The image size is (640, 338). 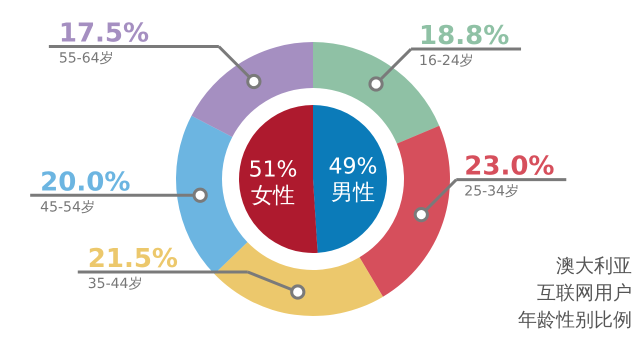 What do you see at coordinates (85, 182) in the screenshot?
I see `data-label: 20.0%` at bounding box center [85, 182].